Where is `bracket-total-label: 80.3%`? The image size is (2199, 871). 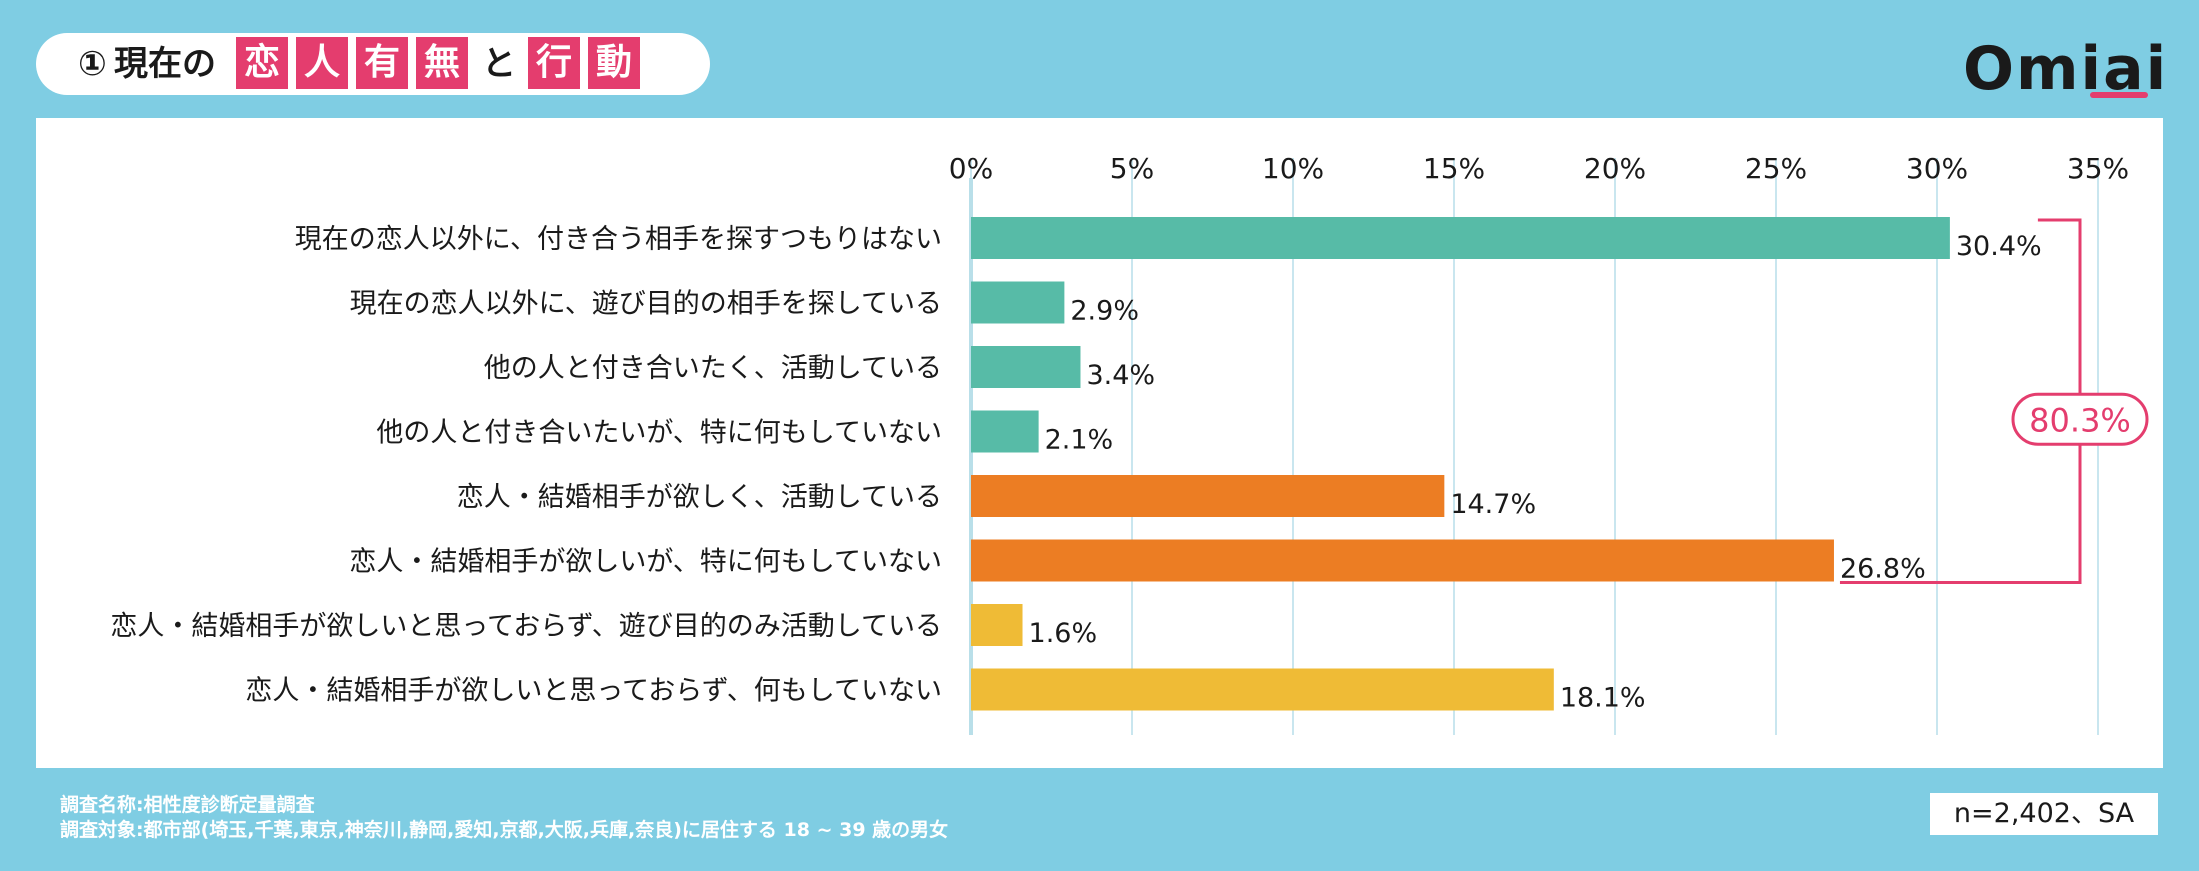 bracket-total-label: 80.3% is located at coordinates (2080, 420).